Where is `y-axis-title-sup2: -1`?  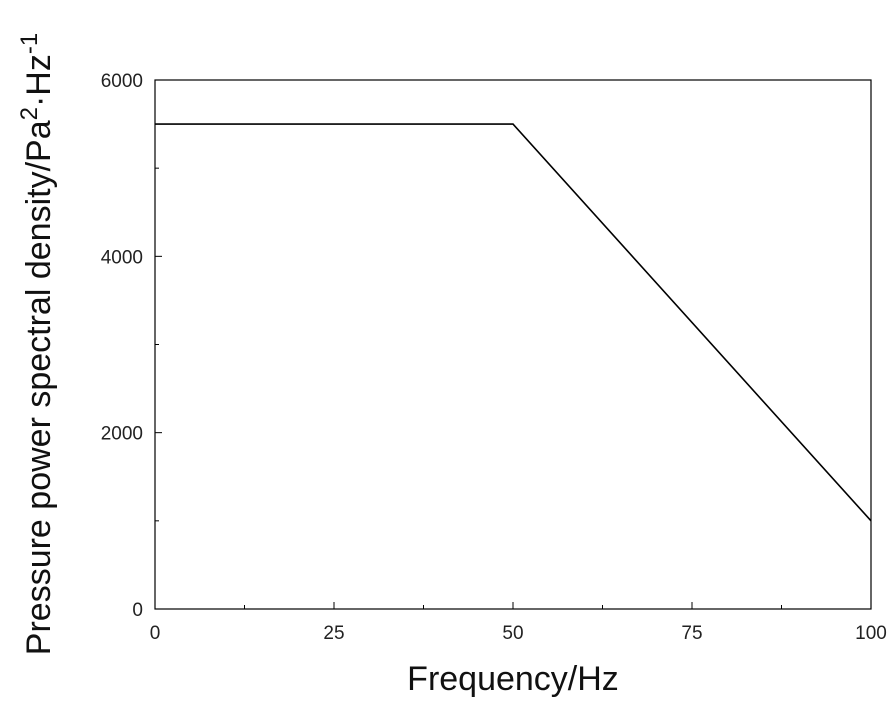 y-axis-title-sup2: -1 is located at coordinates (29, 43).